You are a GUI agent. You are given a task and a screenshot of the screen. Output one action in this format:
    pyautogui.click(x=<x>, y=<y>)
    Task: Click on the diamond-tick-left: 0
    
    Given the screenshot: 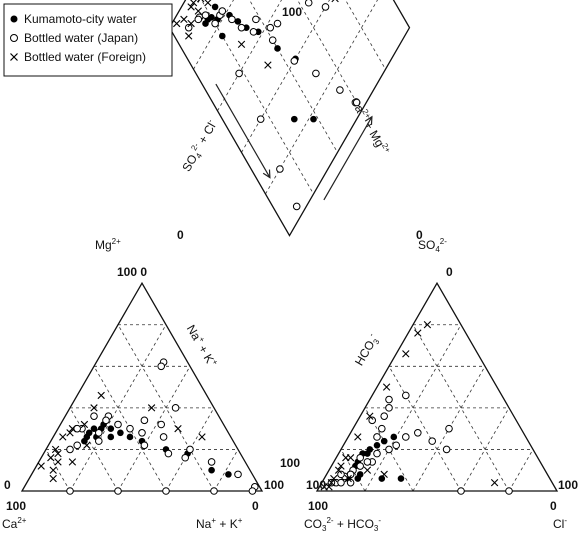 What is the action you would take?
    pyautogui.click(x=180, y=235)
    